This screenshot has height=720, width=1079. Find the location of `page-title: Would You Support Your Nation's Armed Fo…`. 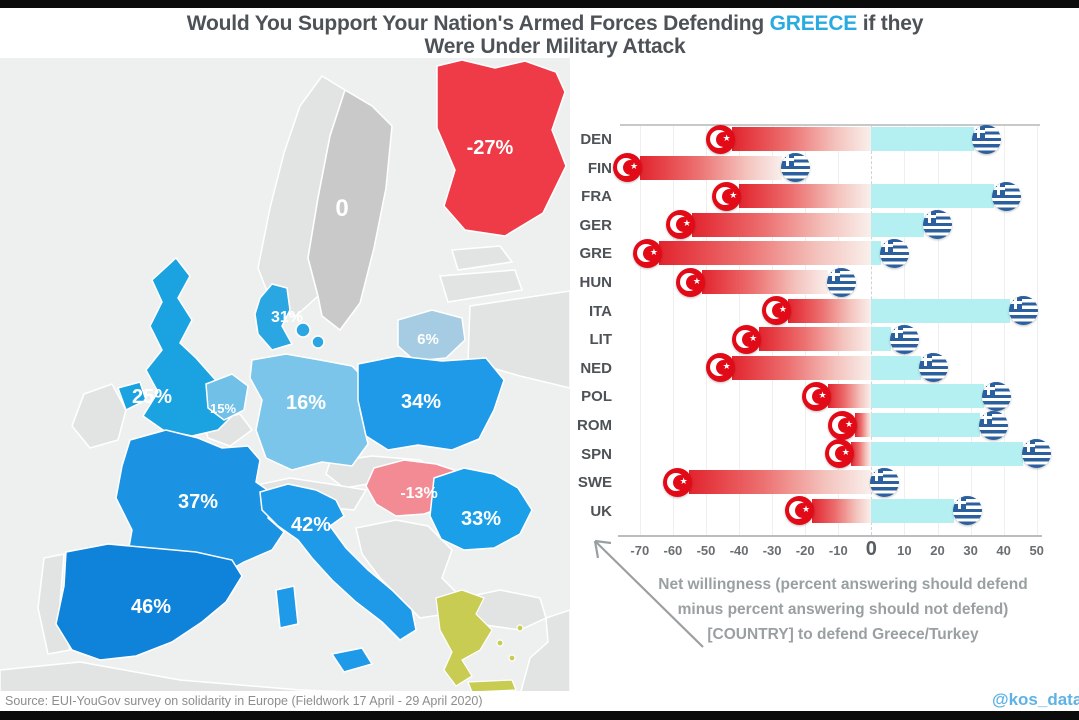

page-title: Would You Support Your Nation's Armed Fo… is located at coordinates (555, 35).